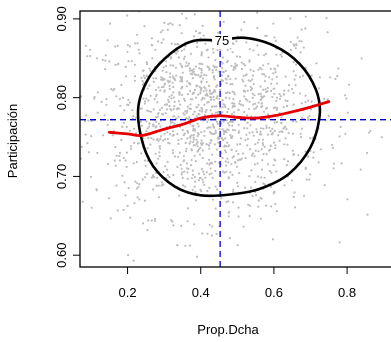 This screenshot has width=391, height=342. Describe the element at coordinates (61, 18) in the screenshot. I see `y-tick-label: 0.90` at that location.